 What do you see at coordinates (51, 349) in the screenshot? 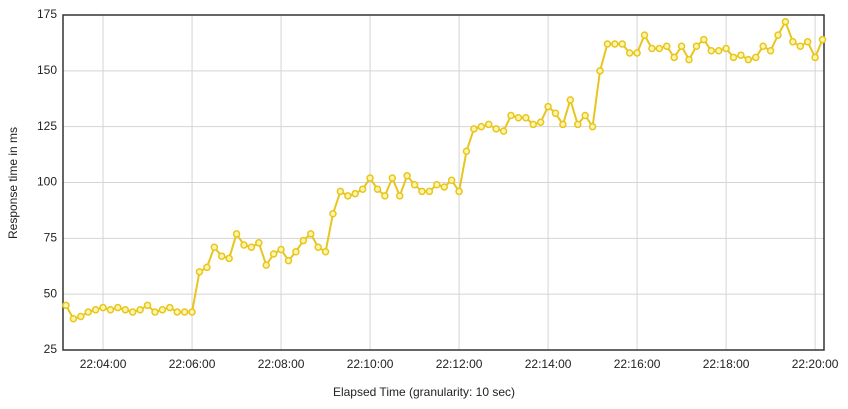
I see `y-tick-label: 25` at bounding box center [51, 349].